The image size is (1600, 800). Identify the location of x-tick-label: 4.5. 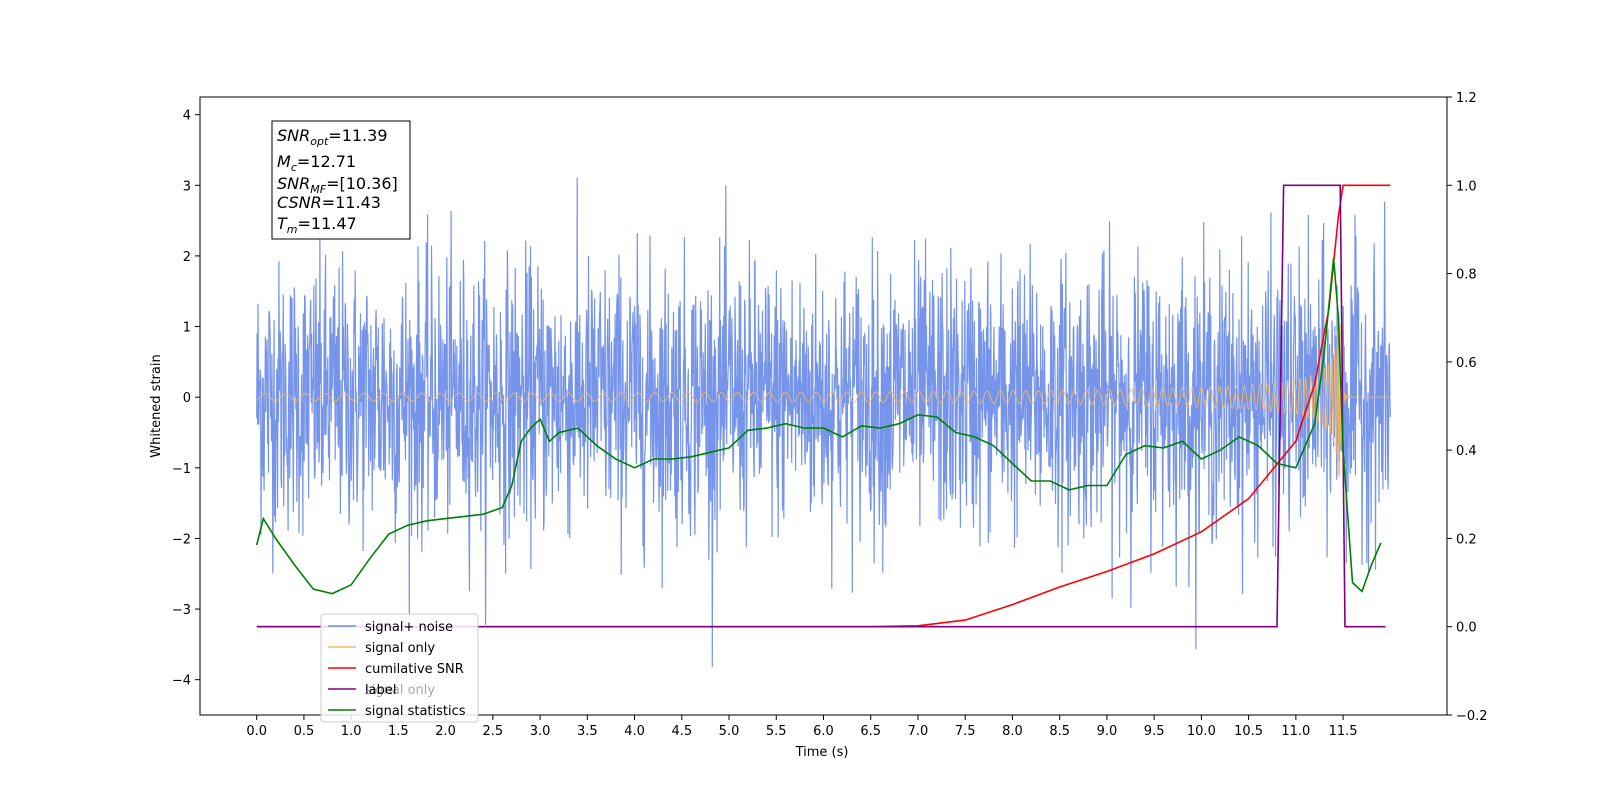
(681, 731).